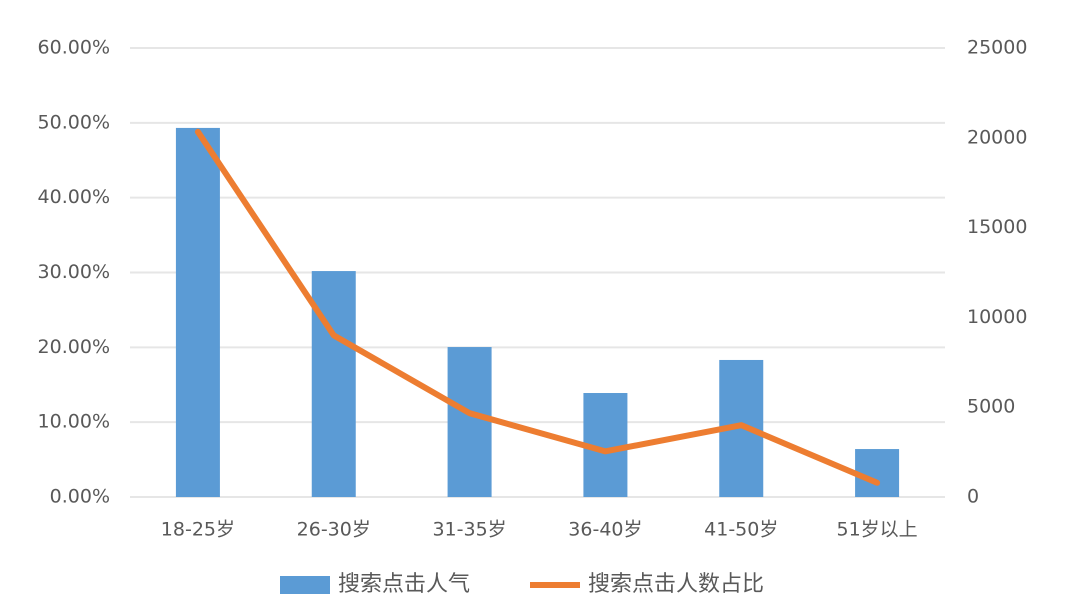 The height and width of the screenshot is (616, 1080). Describe the element at coordinates (404, 584) in the screenshot. I see `legend-label: 搜索点击人气` at that location.